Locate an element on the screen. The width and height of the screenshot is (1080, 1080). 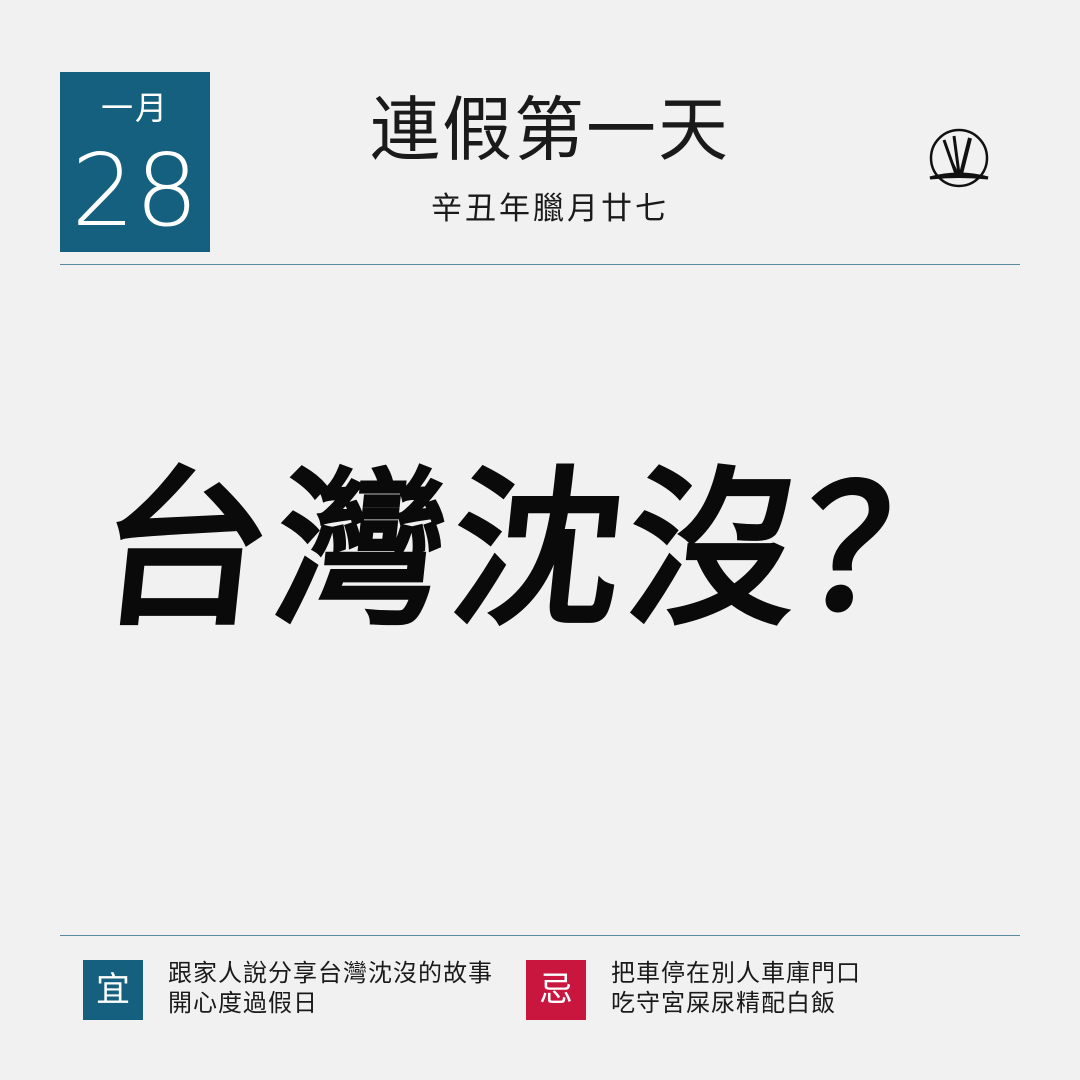
dont-item: 吃守宮屎尿精配白飯 is located at coordinates (723, 1003).